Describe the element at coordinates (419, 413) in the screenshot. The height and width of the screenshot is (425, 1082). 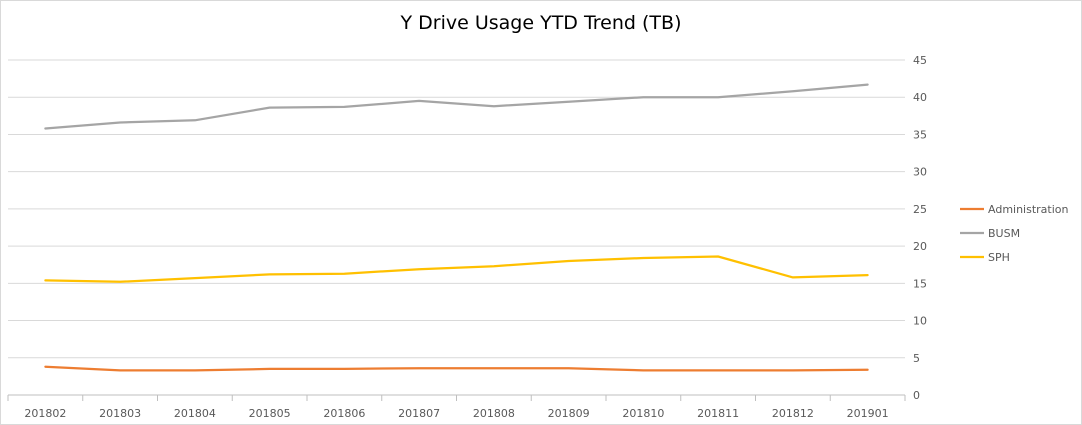
I see `x-tick-label: 201807` at that location.